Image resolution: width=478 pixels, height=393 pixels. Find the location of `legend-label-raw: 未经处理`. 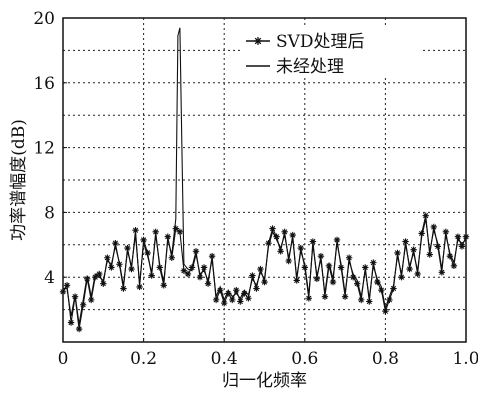

legend-label-raw: 未经处理 is located at coordinates (310, 67).